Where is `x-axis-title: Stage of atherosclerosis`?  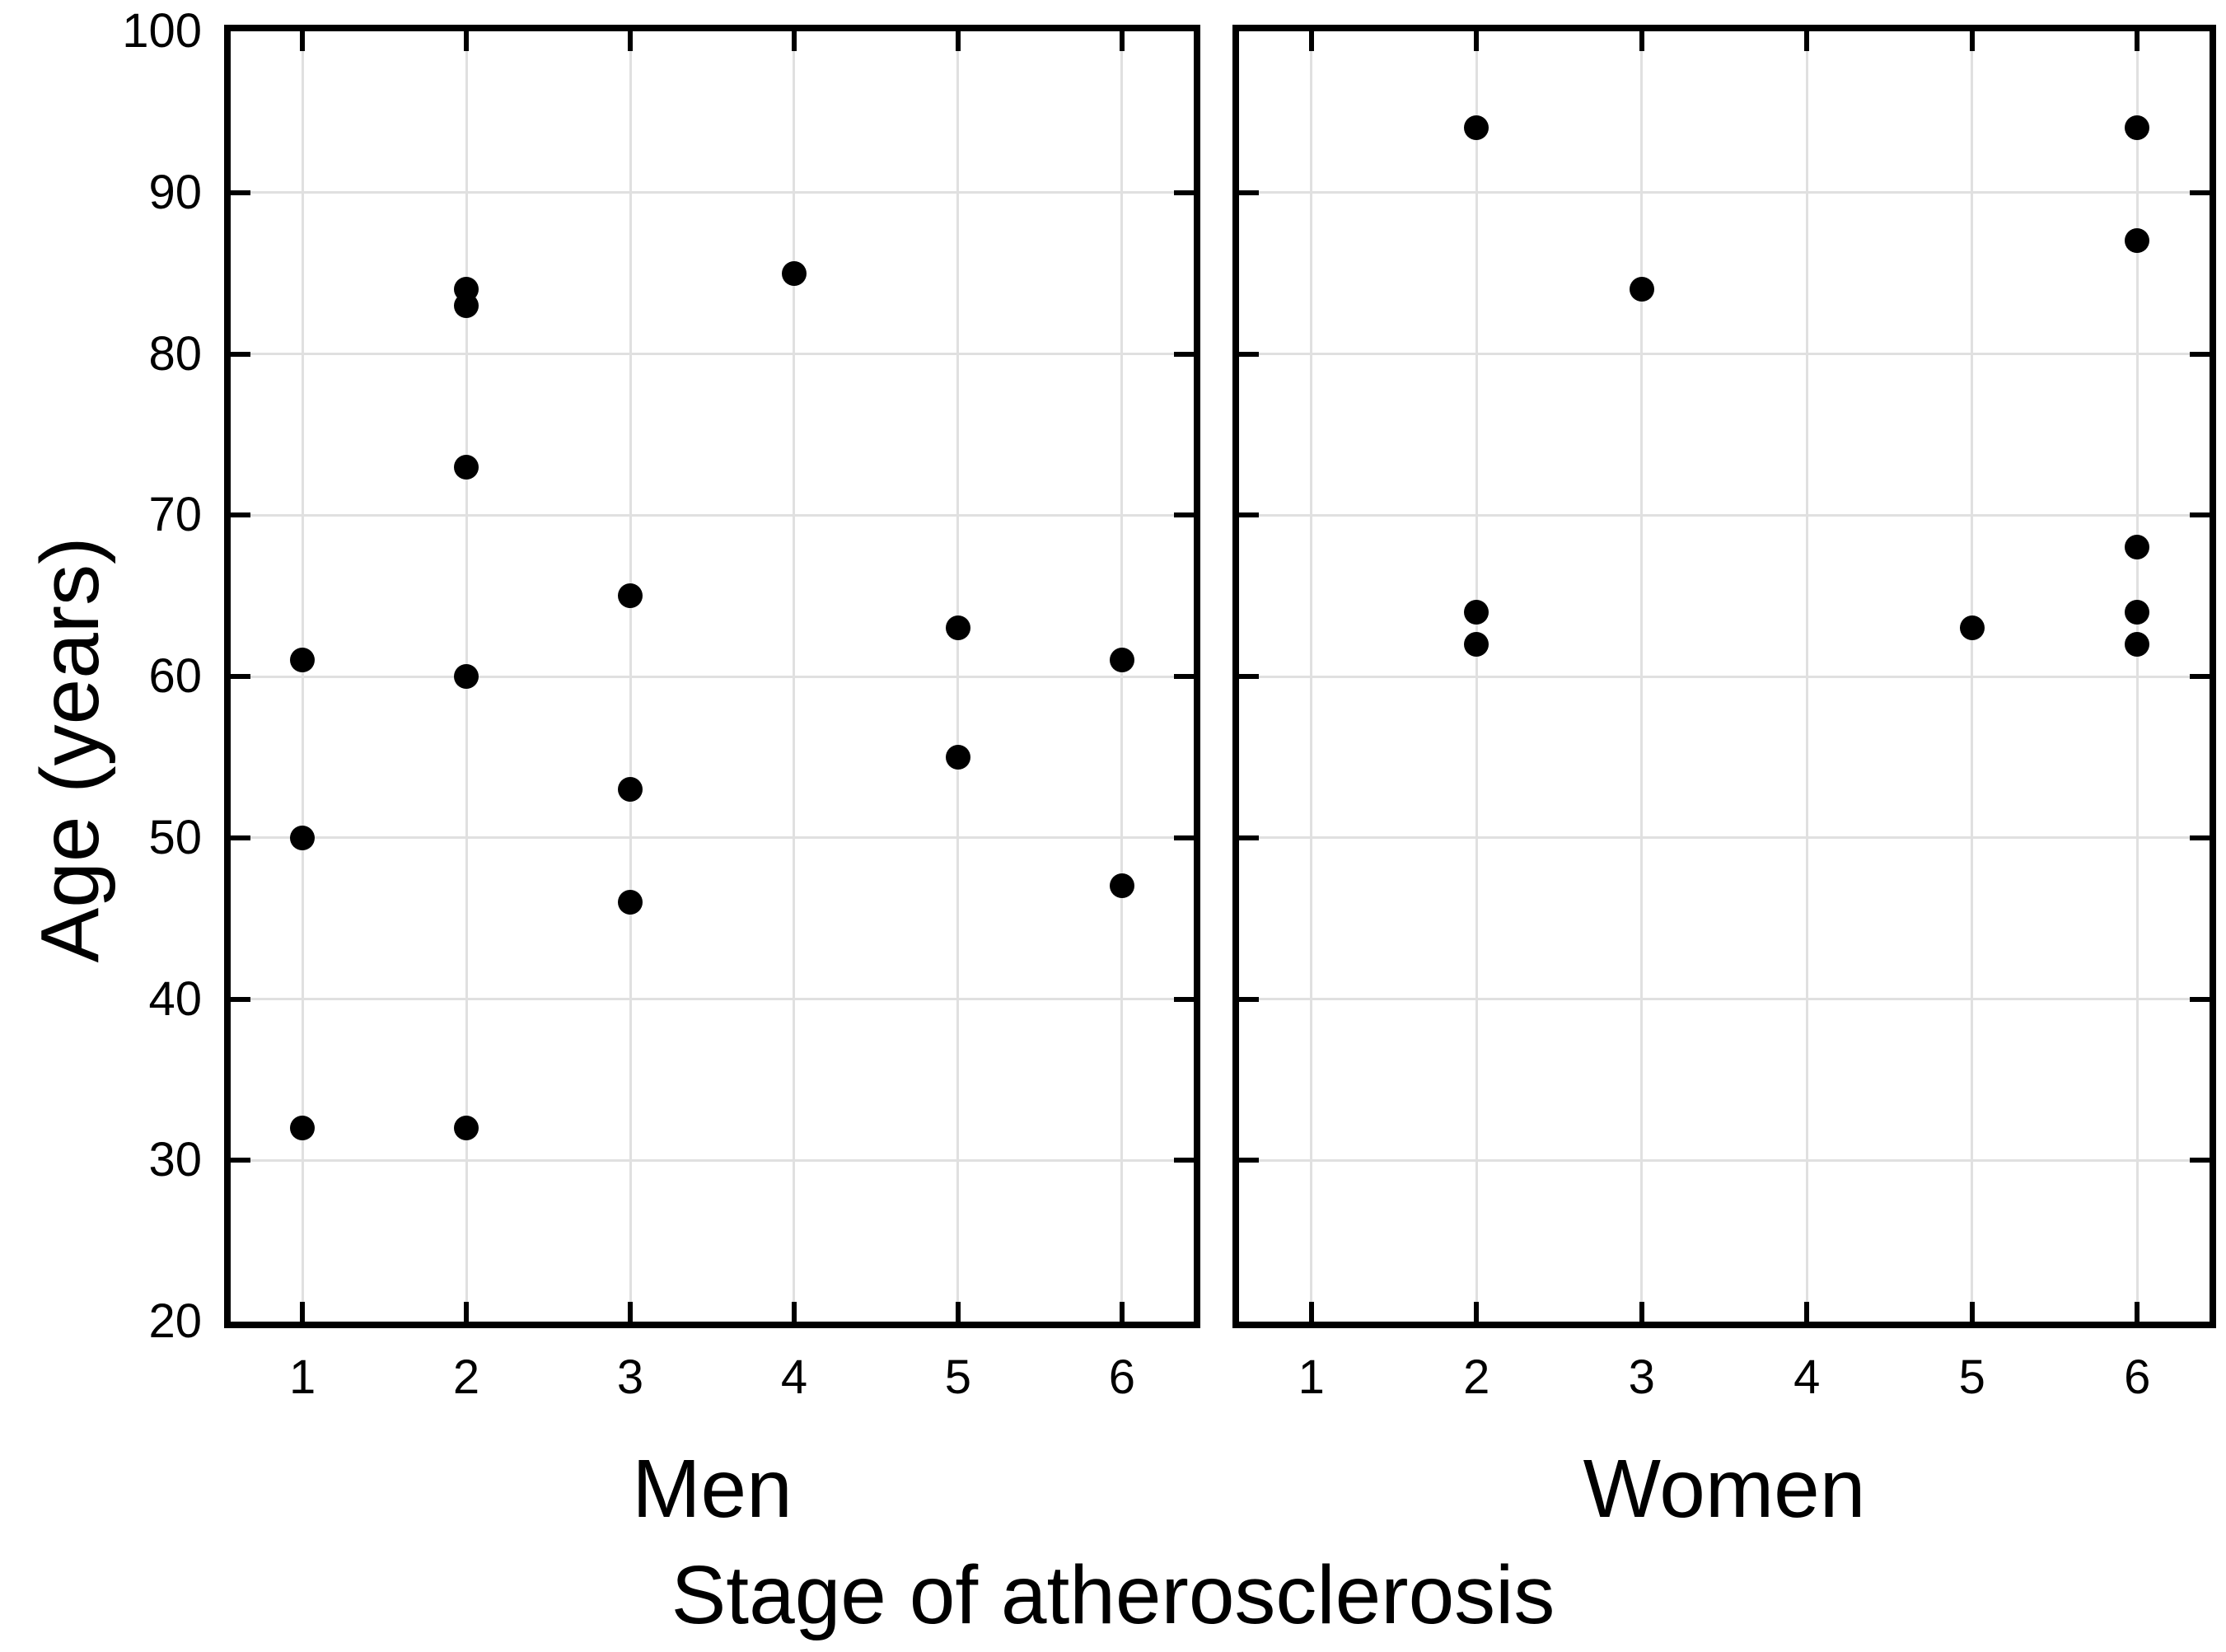 x-axis-title: Stage of atherosclerosis is located at coordinates (1113, 1595).